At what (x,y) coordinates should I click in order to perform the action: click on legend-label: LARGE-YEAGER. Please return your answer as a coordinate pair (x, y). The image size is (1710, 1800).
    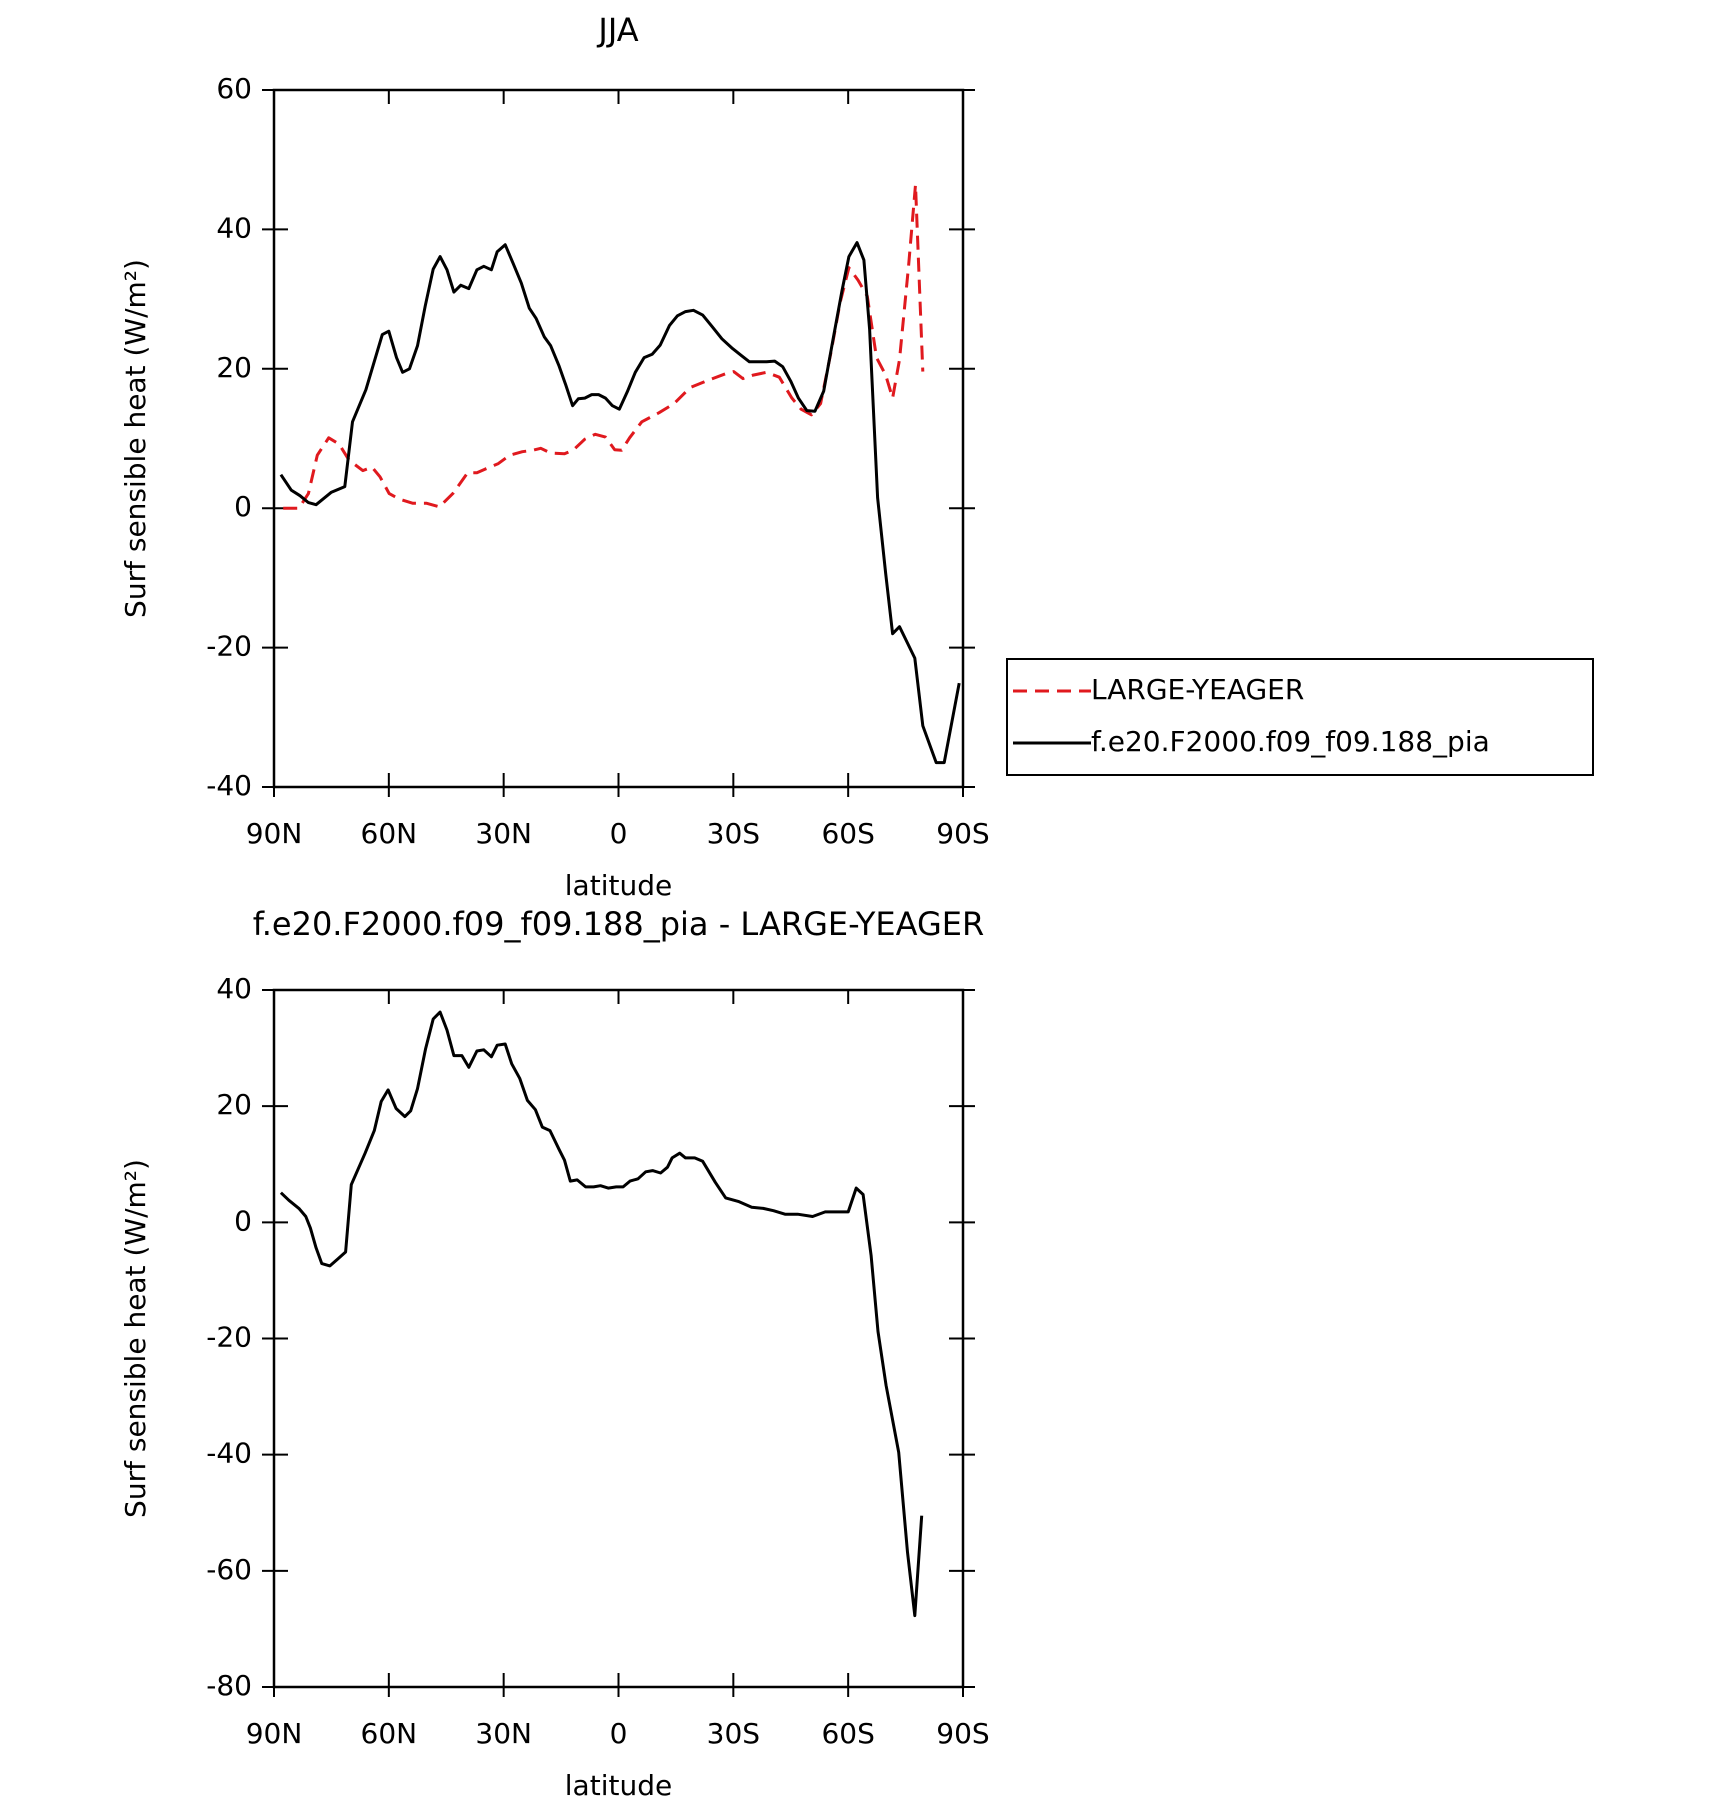
    Looking at the image, I should click on (1197, 689).